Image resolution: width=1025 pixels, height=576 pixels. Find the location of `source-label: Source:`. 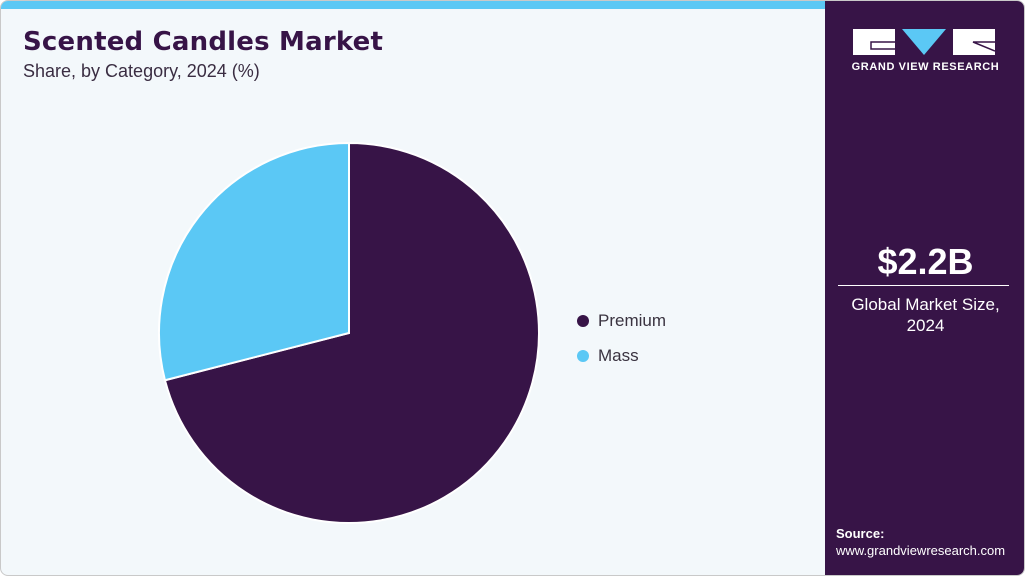

source-label: Source: is located at coordinates (860, 533).